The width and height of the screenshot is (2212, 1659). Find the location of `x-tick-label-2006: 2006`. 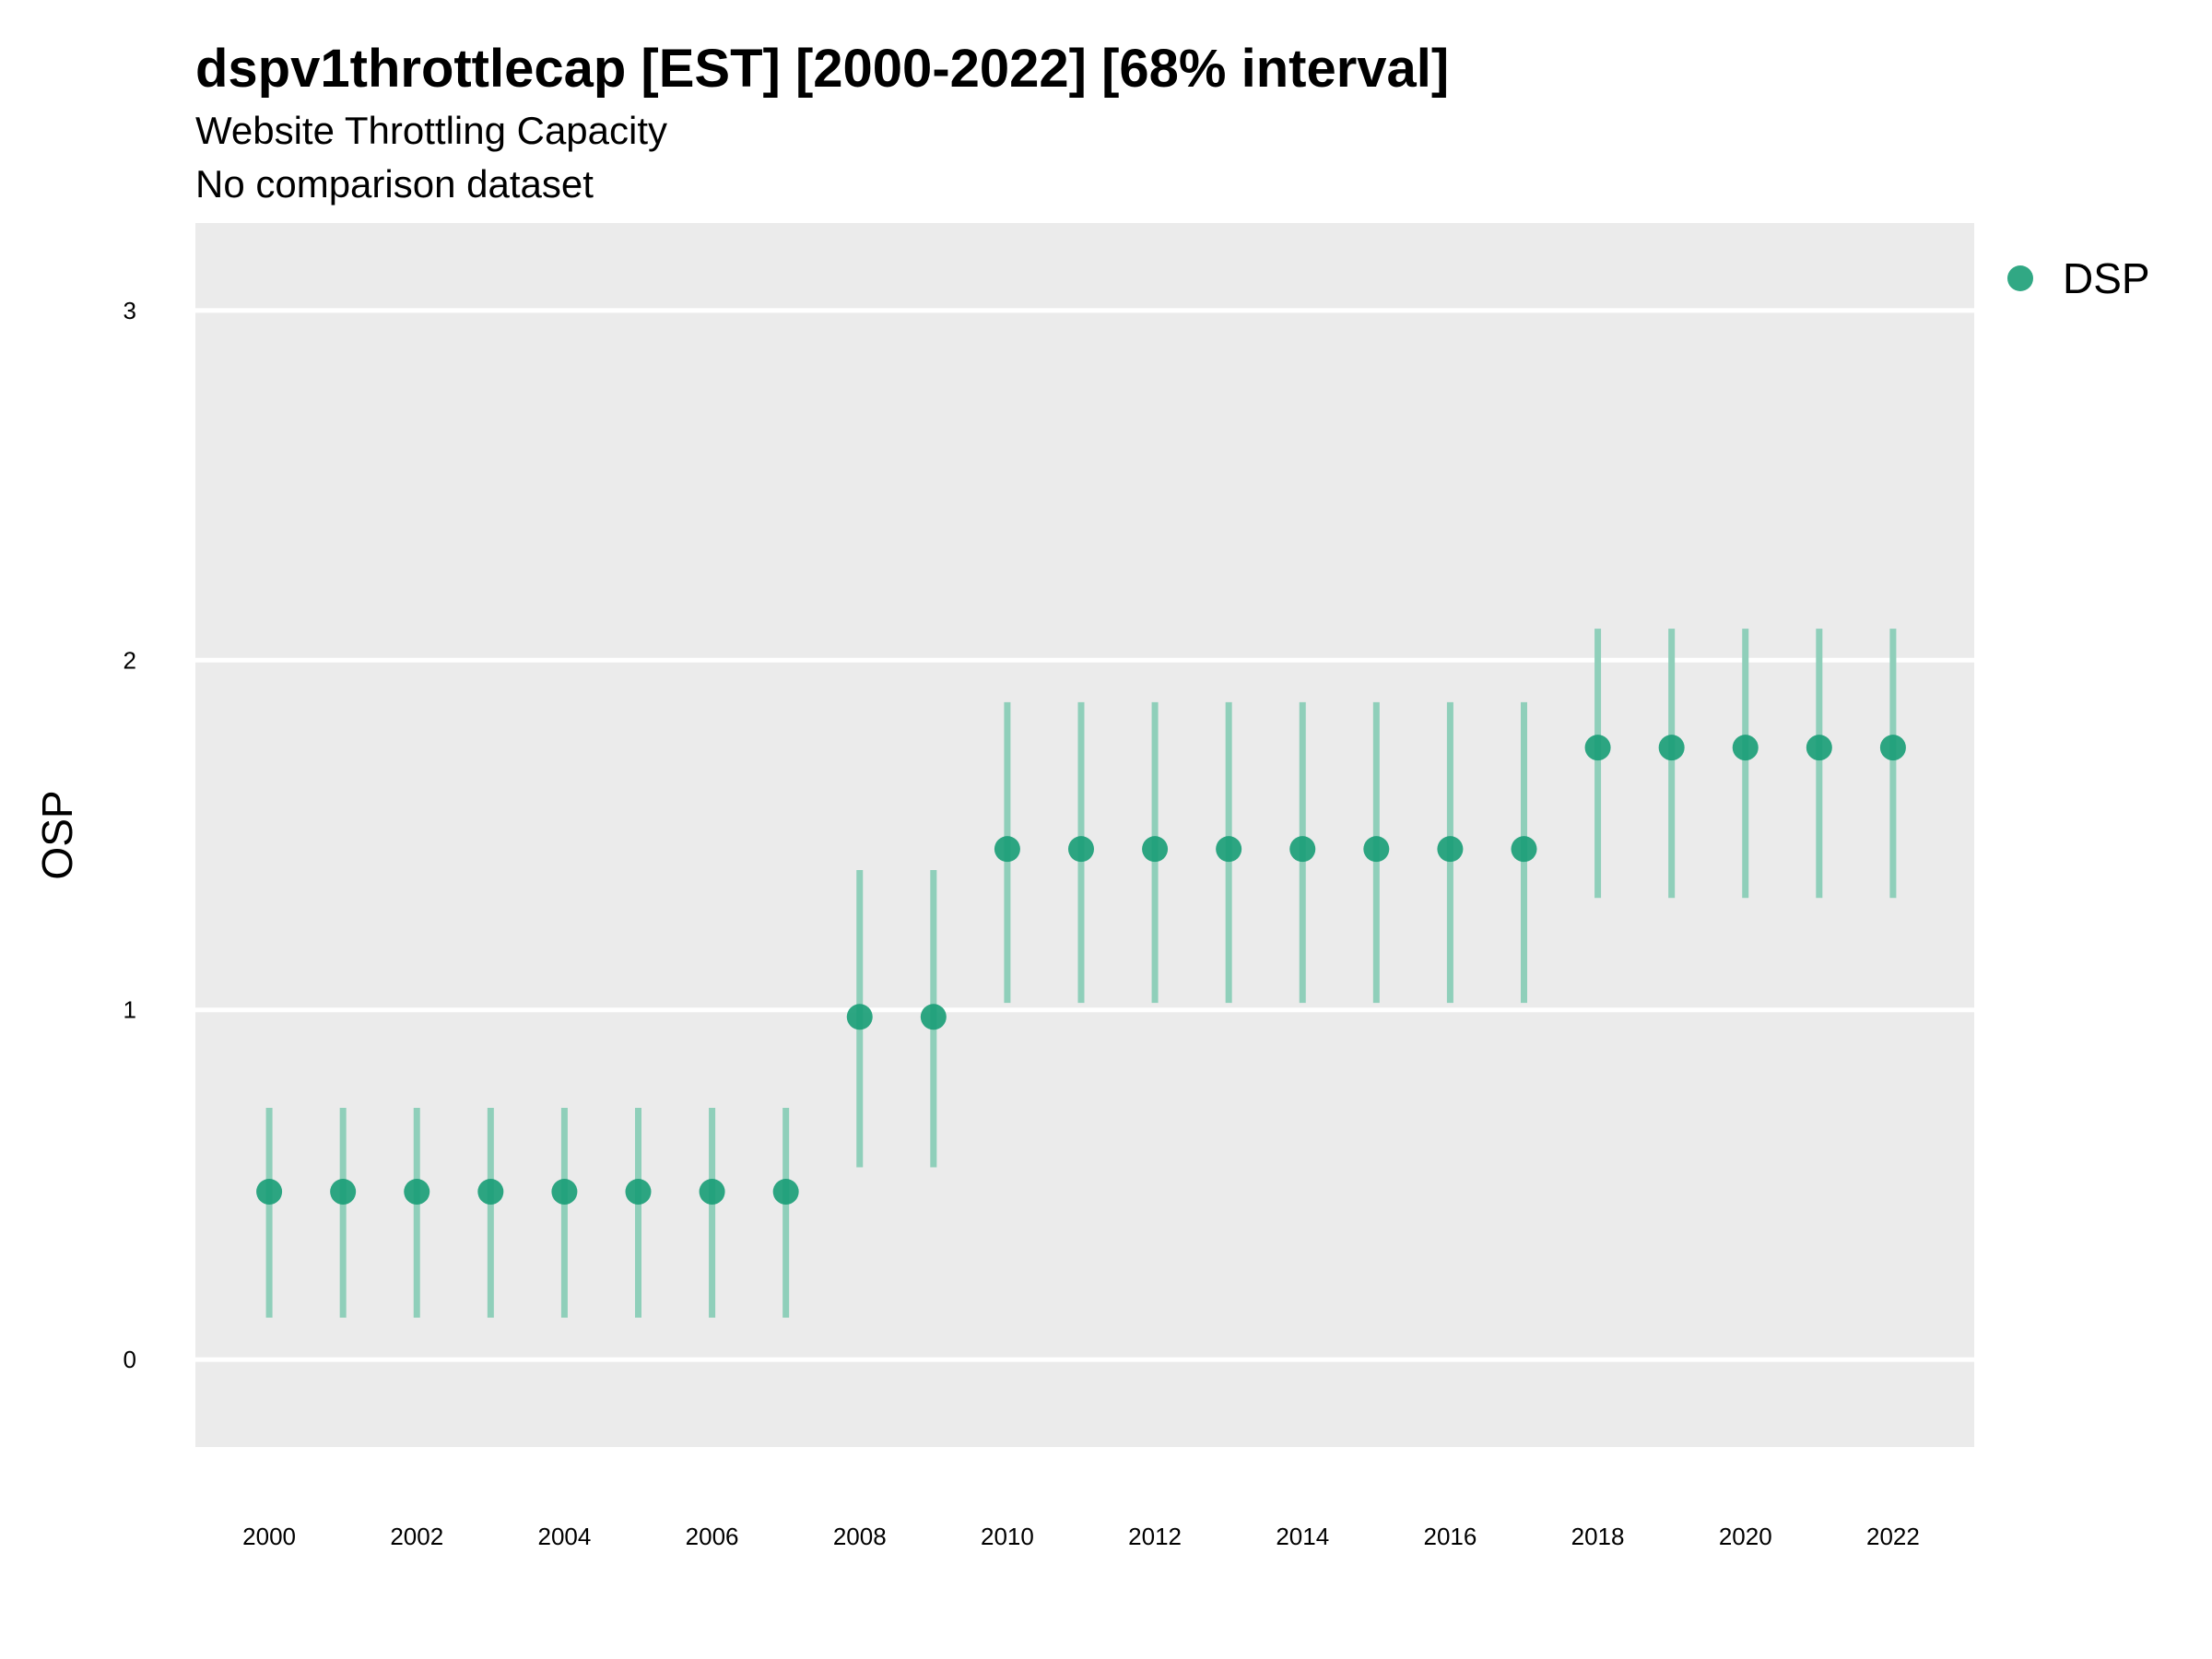

x-tick-label-2006: 2006 is located at coordinates (712, 1536).